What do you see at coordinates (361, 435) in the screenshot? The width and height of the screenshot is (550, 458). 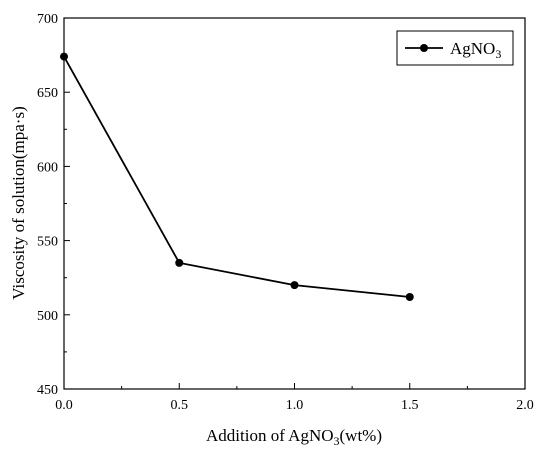 I see `x-axis-title-suffix: (wt%)` at bounding box center [361, 435].